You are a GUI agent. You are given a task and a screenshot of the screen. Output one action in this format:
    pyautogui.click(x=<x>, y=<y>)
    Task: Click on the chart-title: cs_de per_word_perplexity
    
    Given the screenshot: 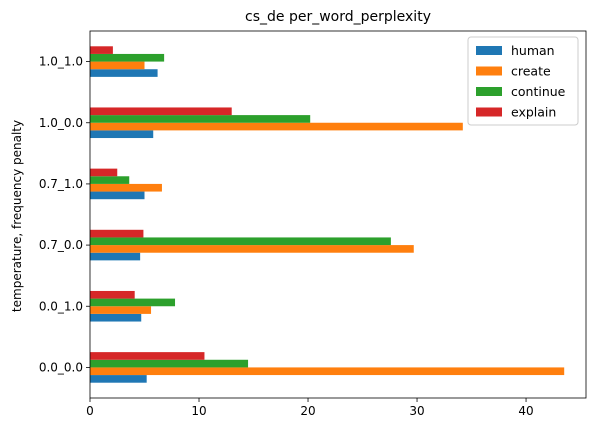 What is the action you would take?
    pyautogui.click(x=338, y=17)
    